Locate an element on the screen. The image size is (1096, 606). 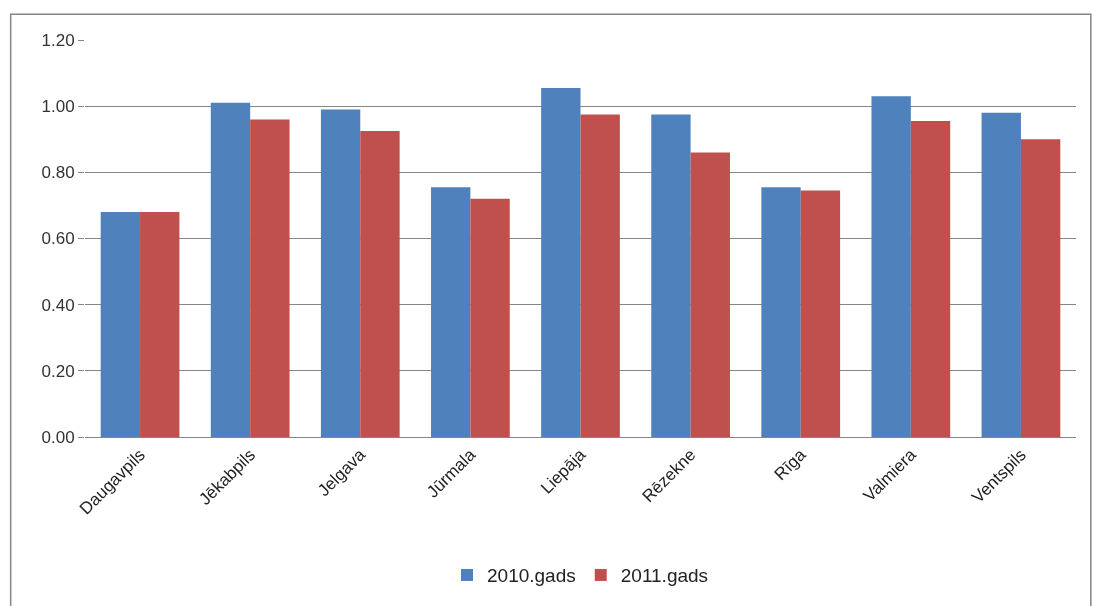
y-tick-label: 0.80 is located at coordinates (58, 173).